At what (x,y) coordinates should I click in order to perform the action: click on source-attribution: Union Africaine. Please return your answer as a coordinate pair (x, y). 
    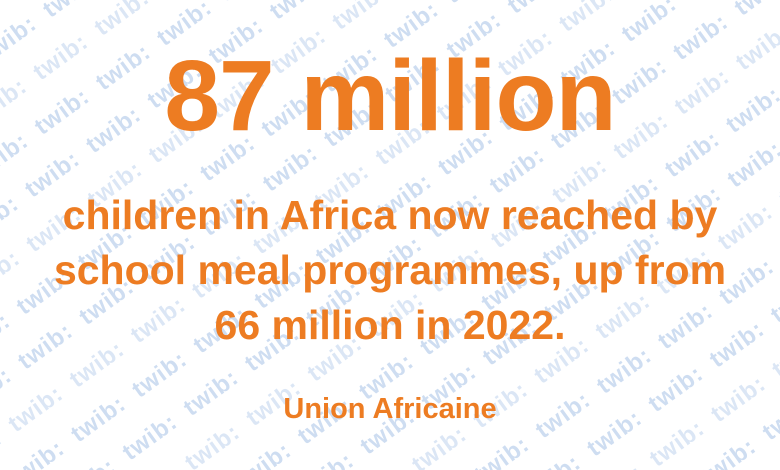
    Looking at the image, I should click on (390, 409).